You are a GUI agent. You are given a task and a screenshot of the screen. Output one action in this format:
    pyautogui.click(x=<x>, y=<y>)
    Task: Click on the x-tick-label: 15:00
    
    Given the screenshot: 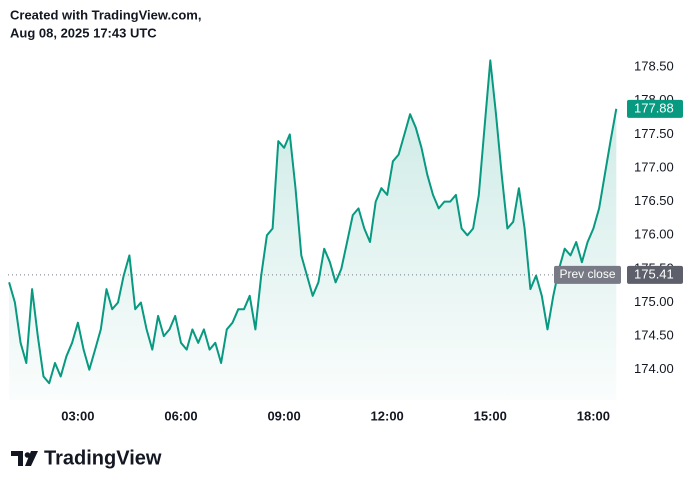 What is the action you would take?
    pyautogui.click(x=490, y=415)
    